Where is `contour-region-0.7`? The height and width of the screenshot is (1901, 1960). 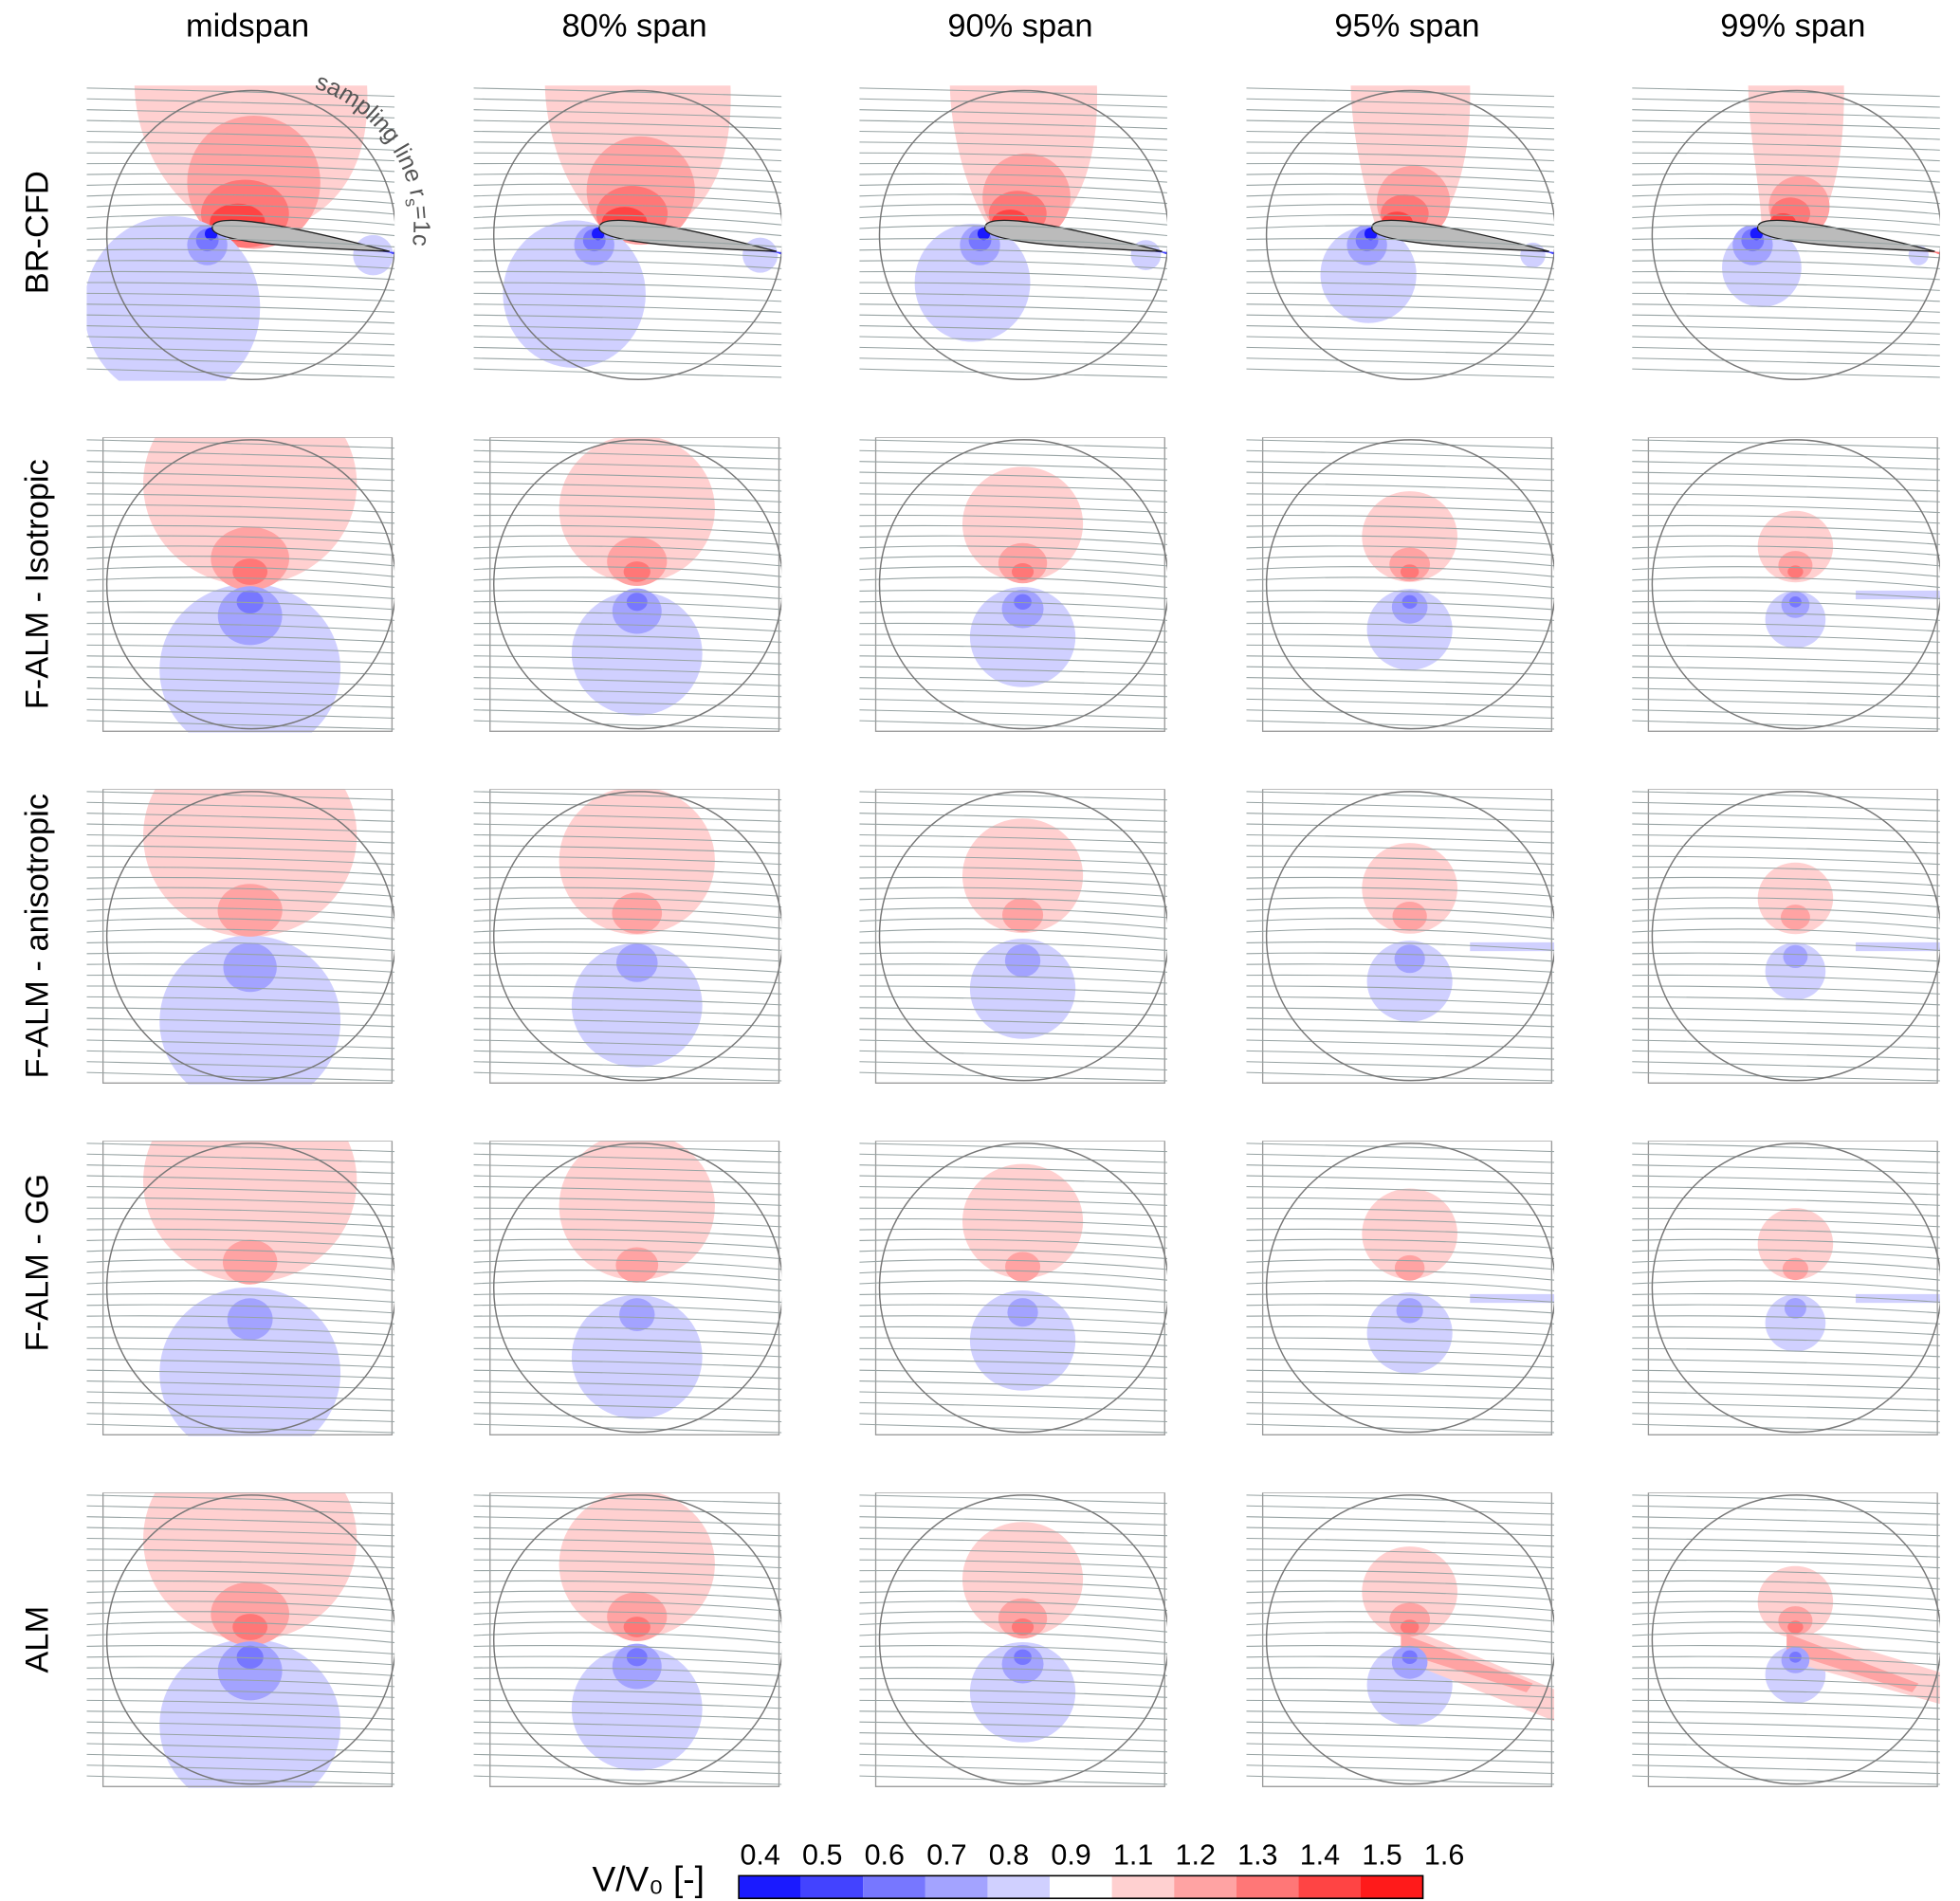
contour-region-0.7 is located at coordinates (1022, 1312).